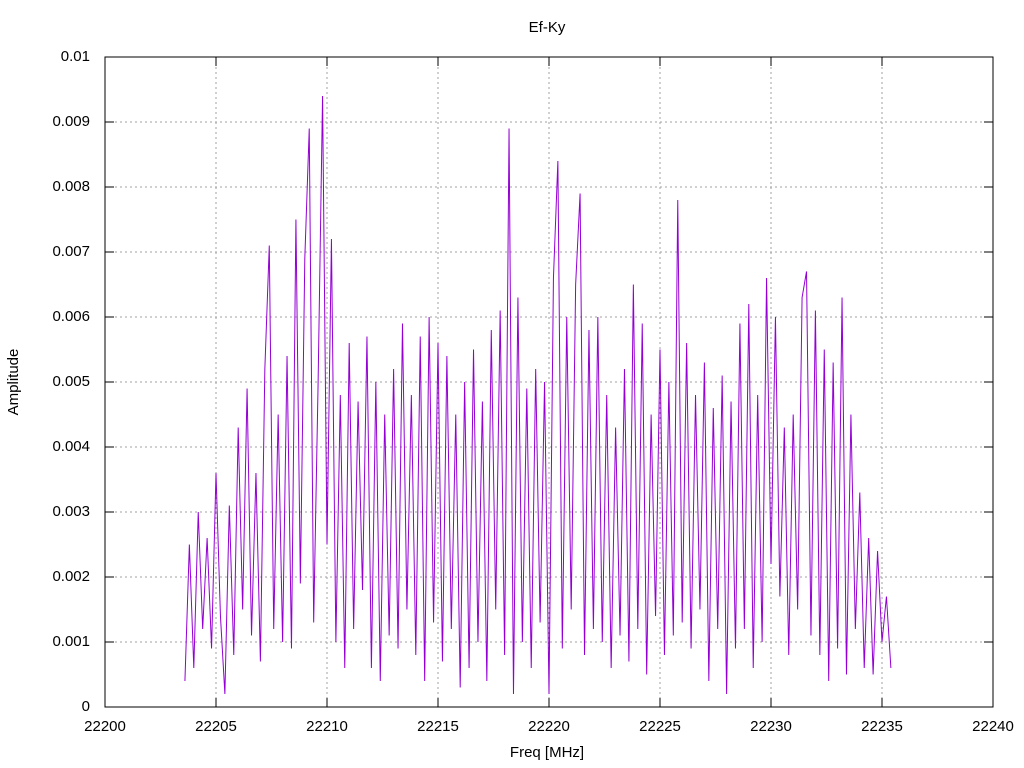 The height and width of the screenshot is (768, 1024). Describe the element at coordinates (71, 576) in the screenshot. I see `y-tick-label: 0.002` at that location.